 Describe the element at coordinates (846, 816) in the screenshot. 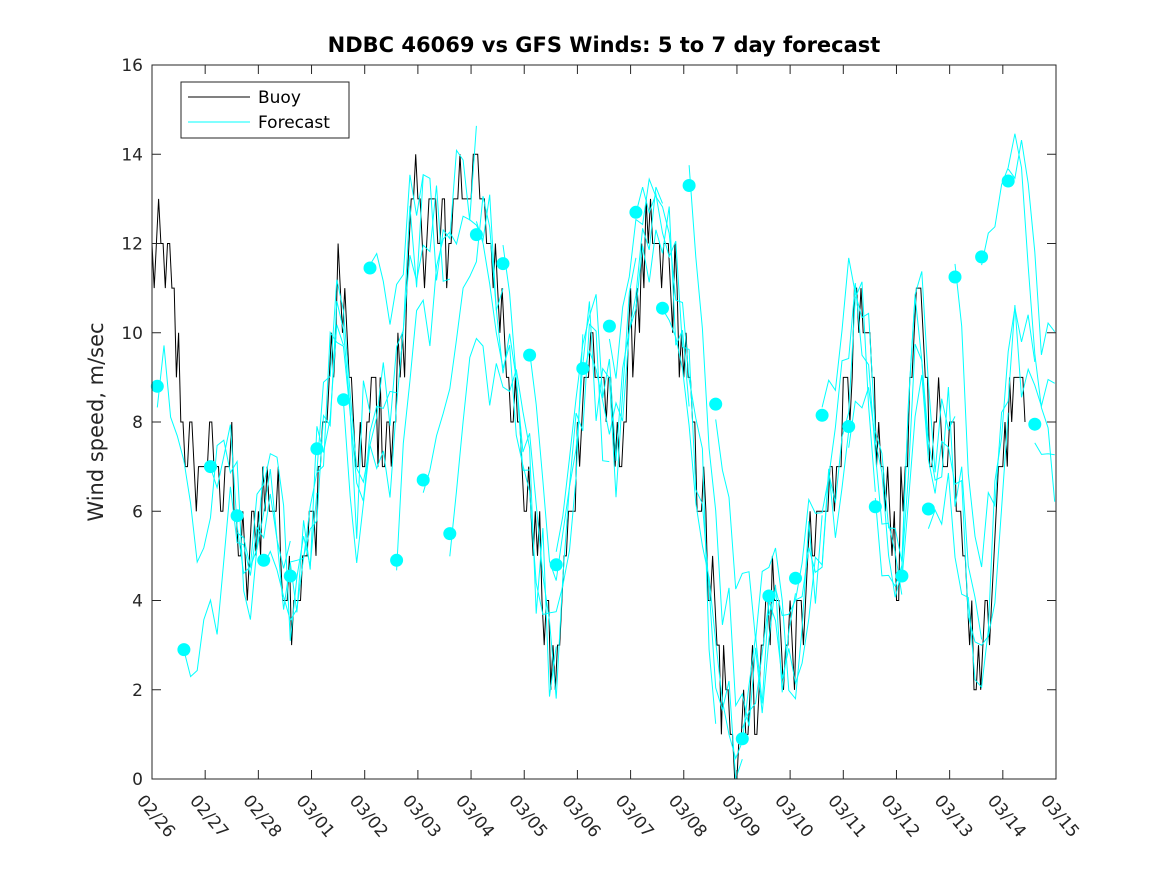

I see `x-tick-label: 03/11` at that location.